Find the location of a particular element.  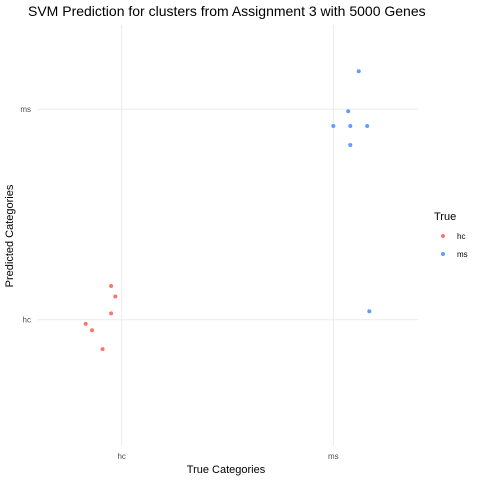

y-axis-title: Predicted Categories is located at coordinates (10, 235).